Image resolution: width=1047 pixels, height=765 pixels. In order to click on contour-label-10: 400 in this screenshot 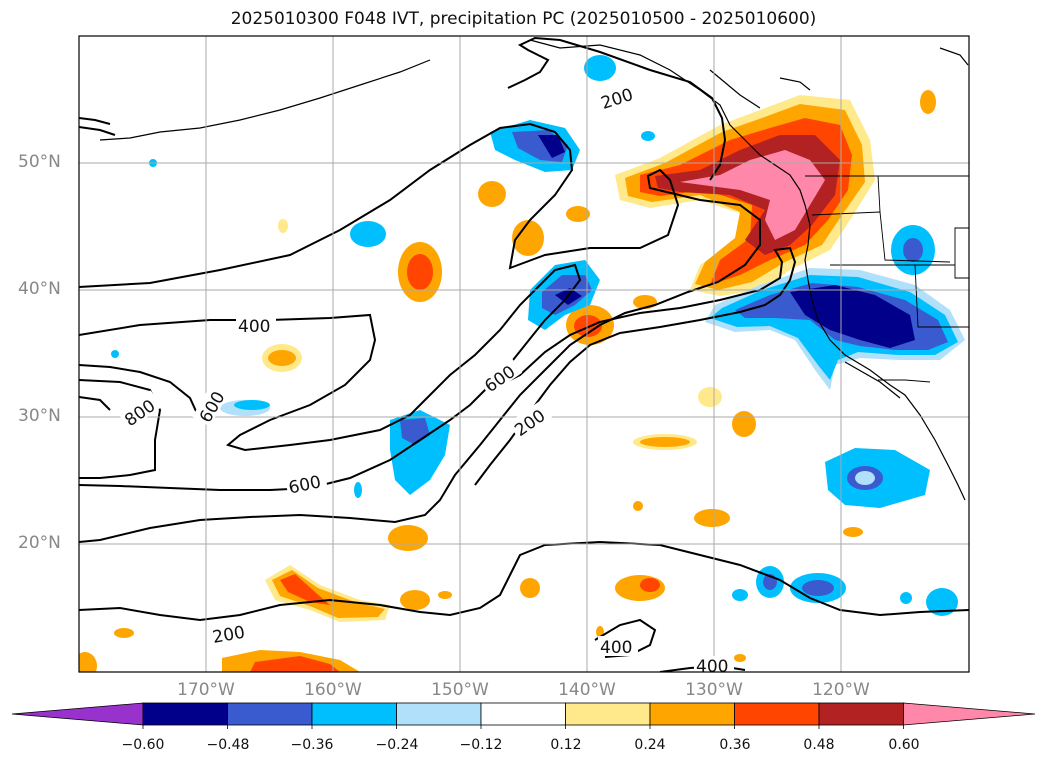, I will do `click(712, 667)`.